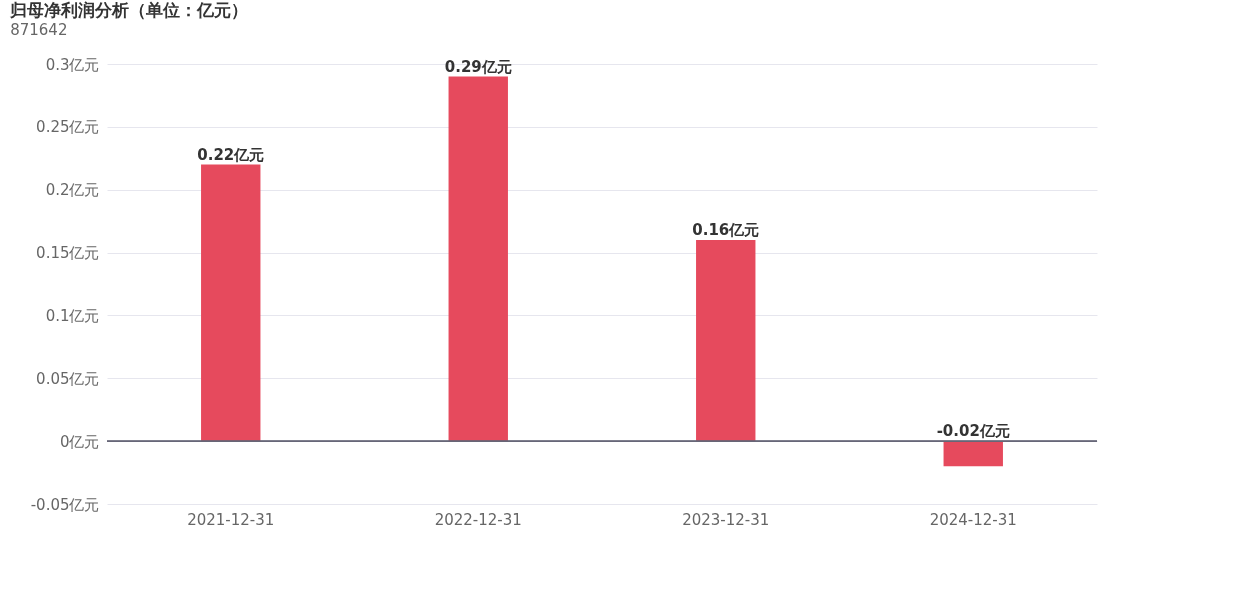 Image resolution: width=1242 pixels, height=596 pixels. Describe the element at coordinates (129, 10) in the screenshot. I see `chart-title: 归母净利润分析（单位：亿元）` at that location.